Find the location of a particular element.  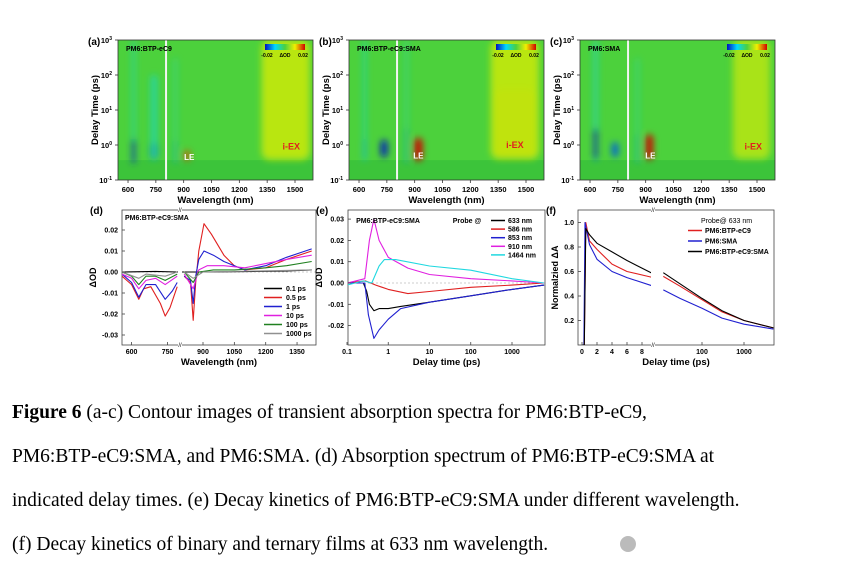

legend-label: 10 ps is located at coordinates (295, 316).